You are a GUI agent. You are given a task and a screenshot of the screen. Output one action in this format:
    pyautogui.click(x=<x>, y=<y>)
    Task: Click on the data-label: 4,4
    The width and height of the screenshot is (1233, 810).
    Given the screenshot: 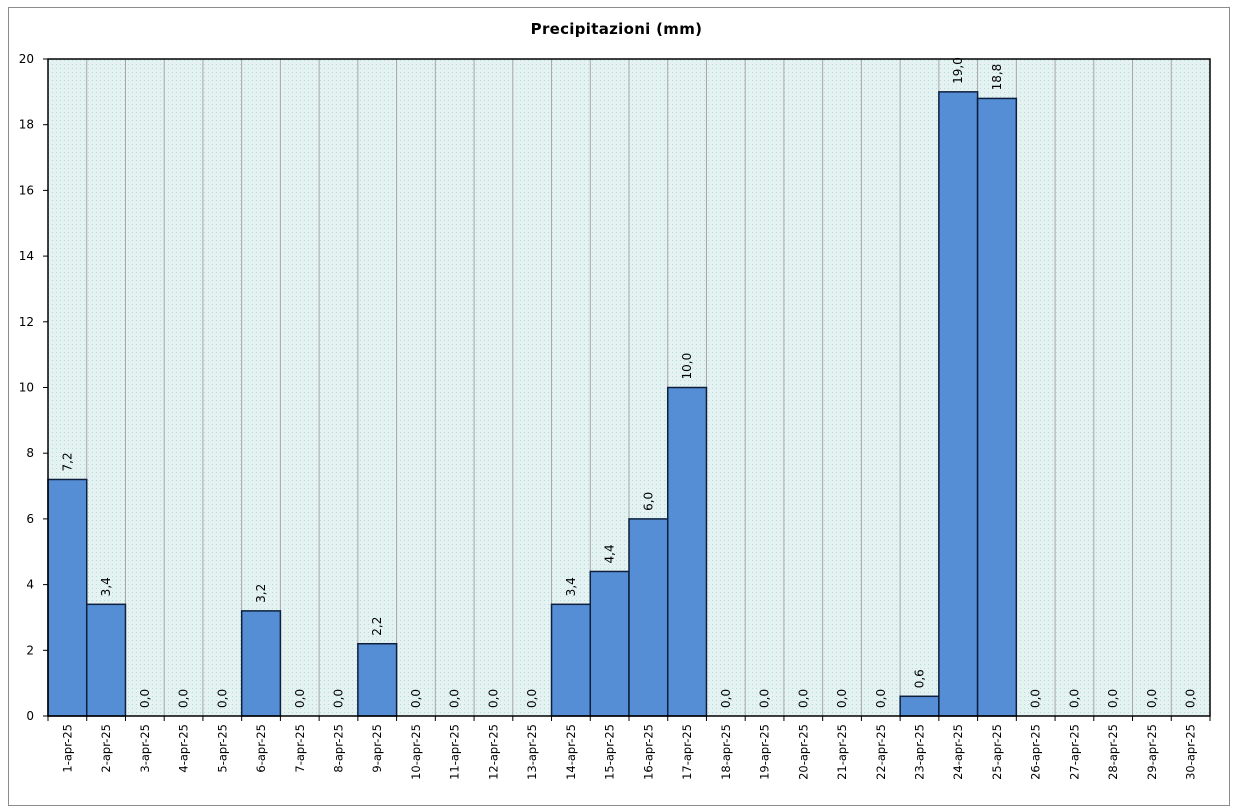 What is the action you would take?
    pyautogui.click(x=610, y=553)
    